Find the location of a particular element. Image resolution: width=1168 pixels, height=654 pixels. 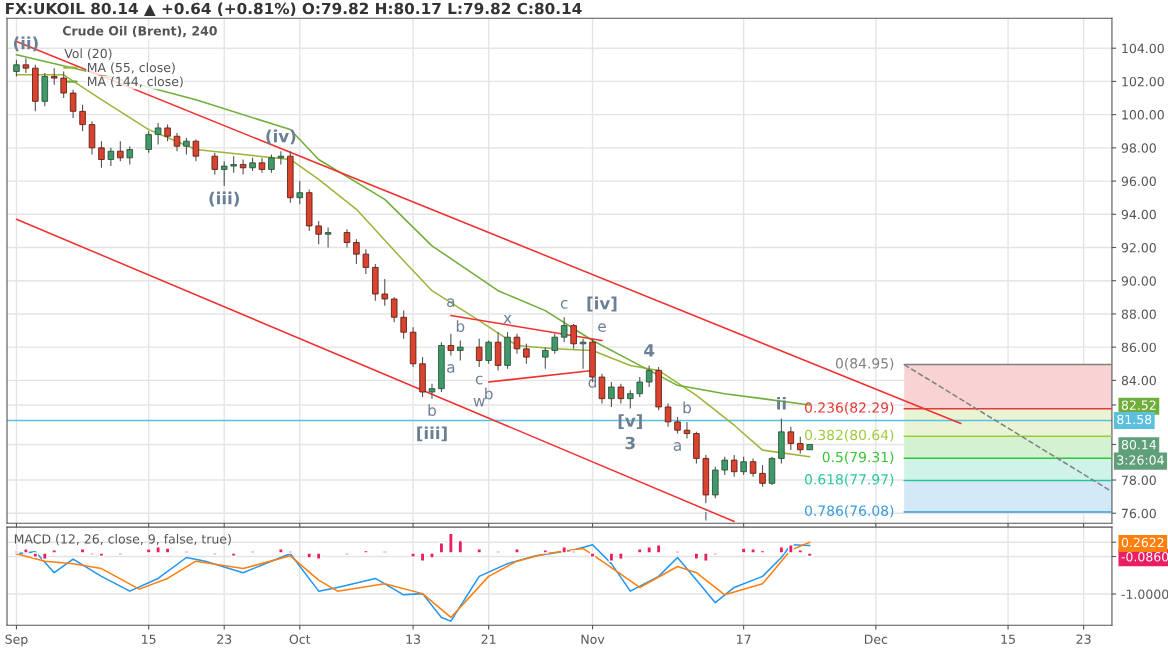

y-tick-label: 98.00 is located at coordinates (1138, 148).